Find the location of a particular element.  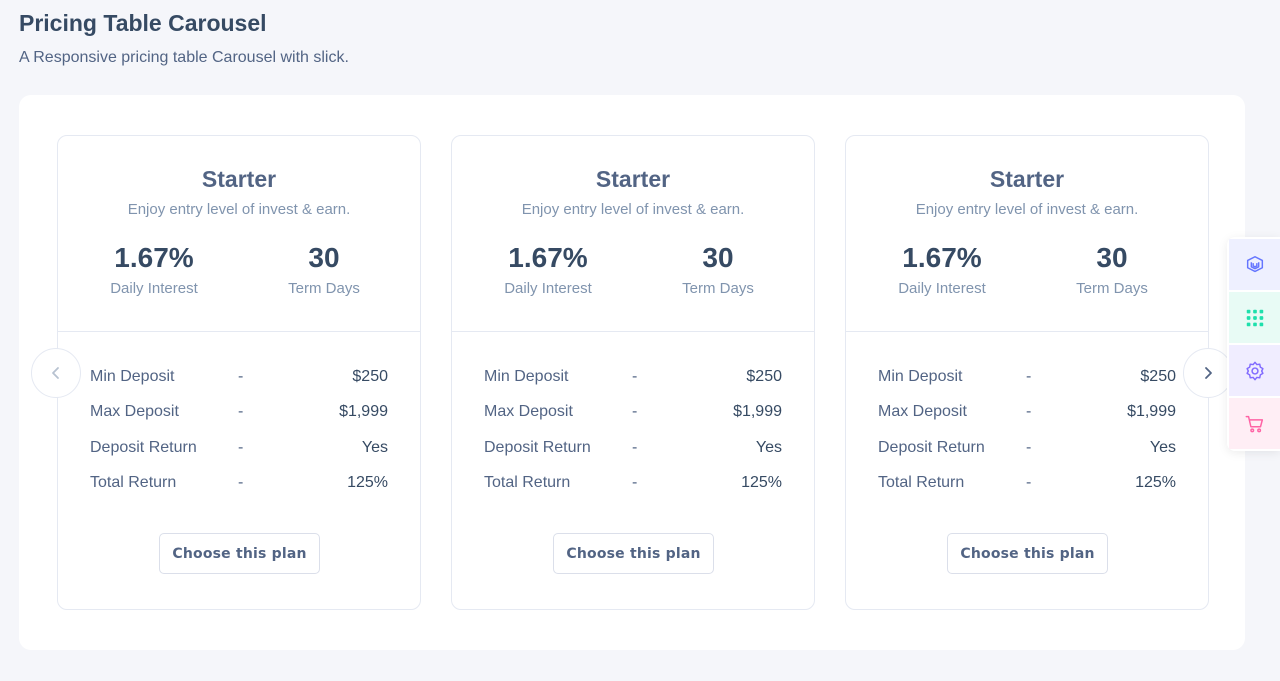

page-title: Pricing Table Carousel is located at coordinates (143, 23).